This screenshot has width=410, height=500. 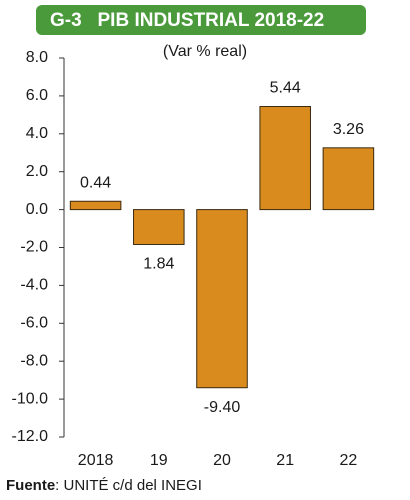 What do you see at coordinates (30, 436) in the screenshot?
I see `y-tick-label: -12.0` at bounding box center [30, 436].